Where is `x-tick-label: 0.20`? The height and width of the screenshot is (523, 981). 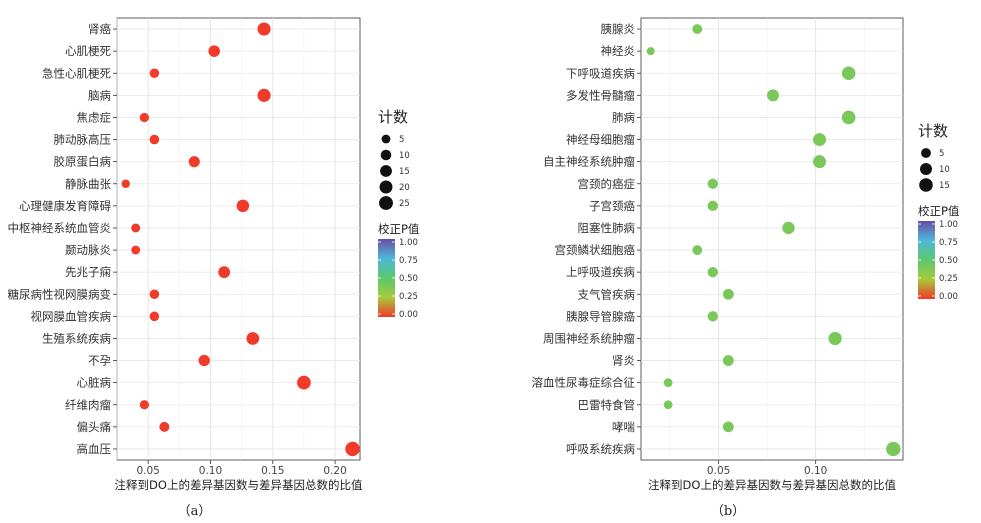 x-tick-label: 0.20 is located at coordinates (334, 471).